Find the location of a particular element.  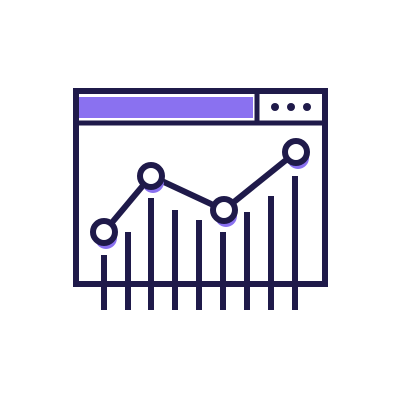

point-3-marker is located at coordinates (224, 210).